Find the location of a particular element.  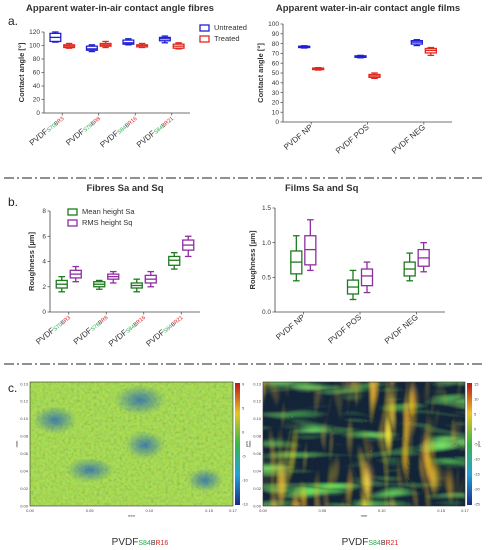

map-x-tick: 0.17 is located at coordinates (233, 510).